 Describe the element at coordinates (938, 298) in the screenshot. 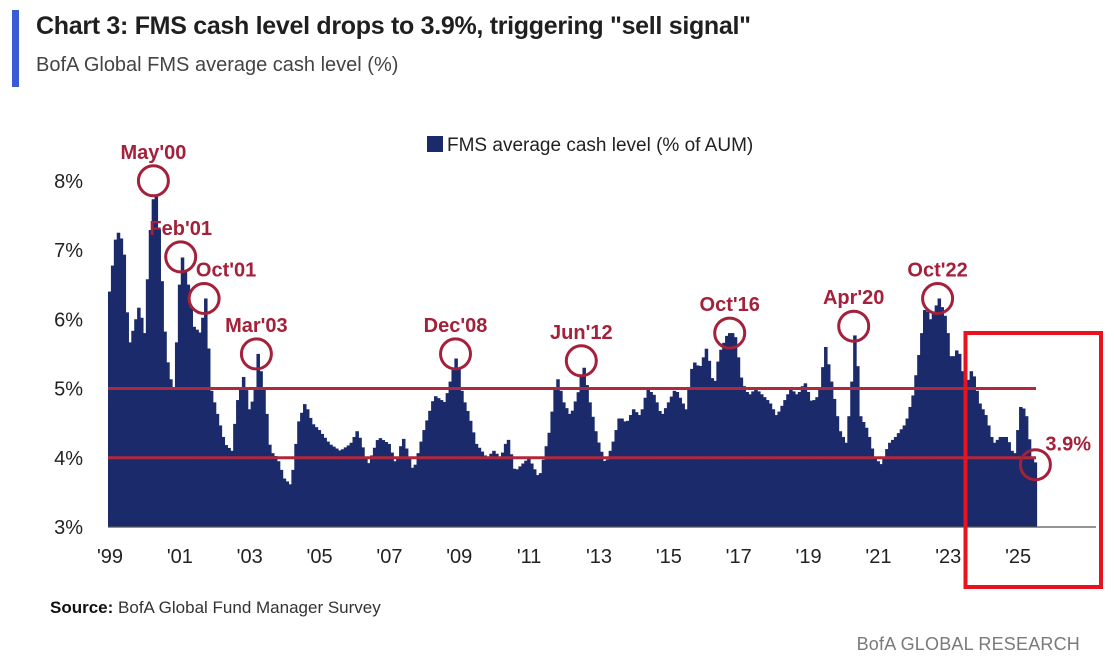

I see `annotation-circle` at that location.